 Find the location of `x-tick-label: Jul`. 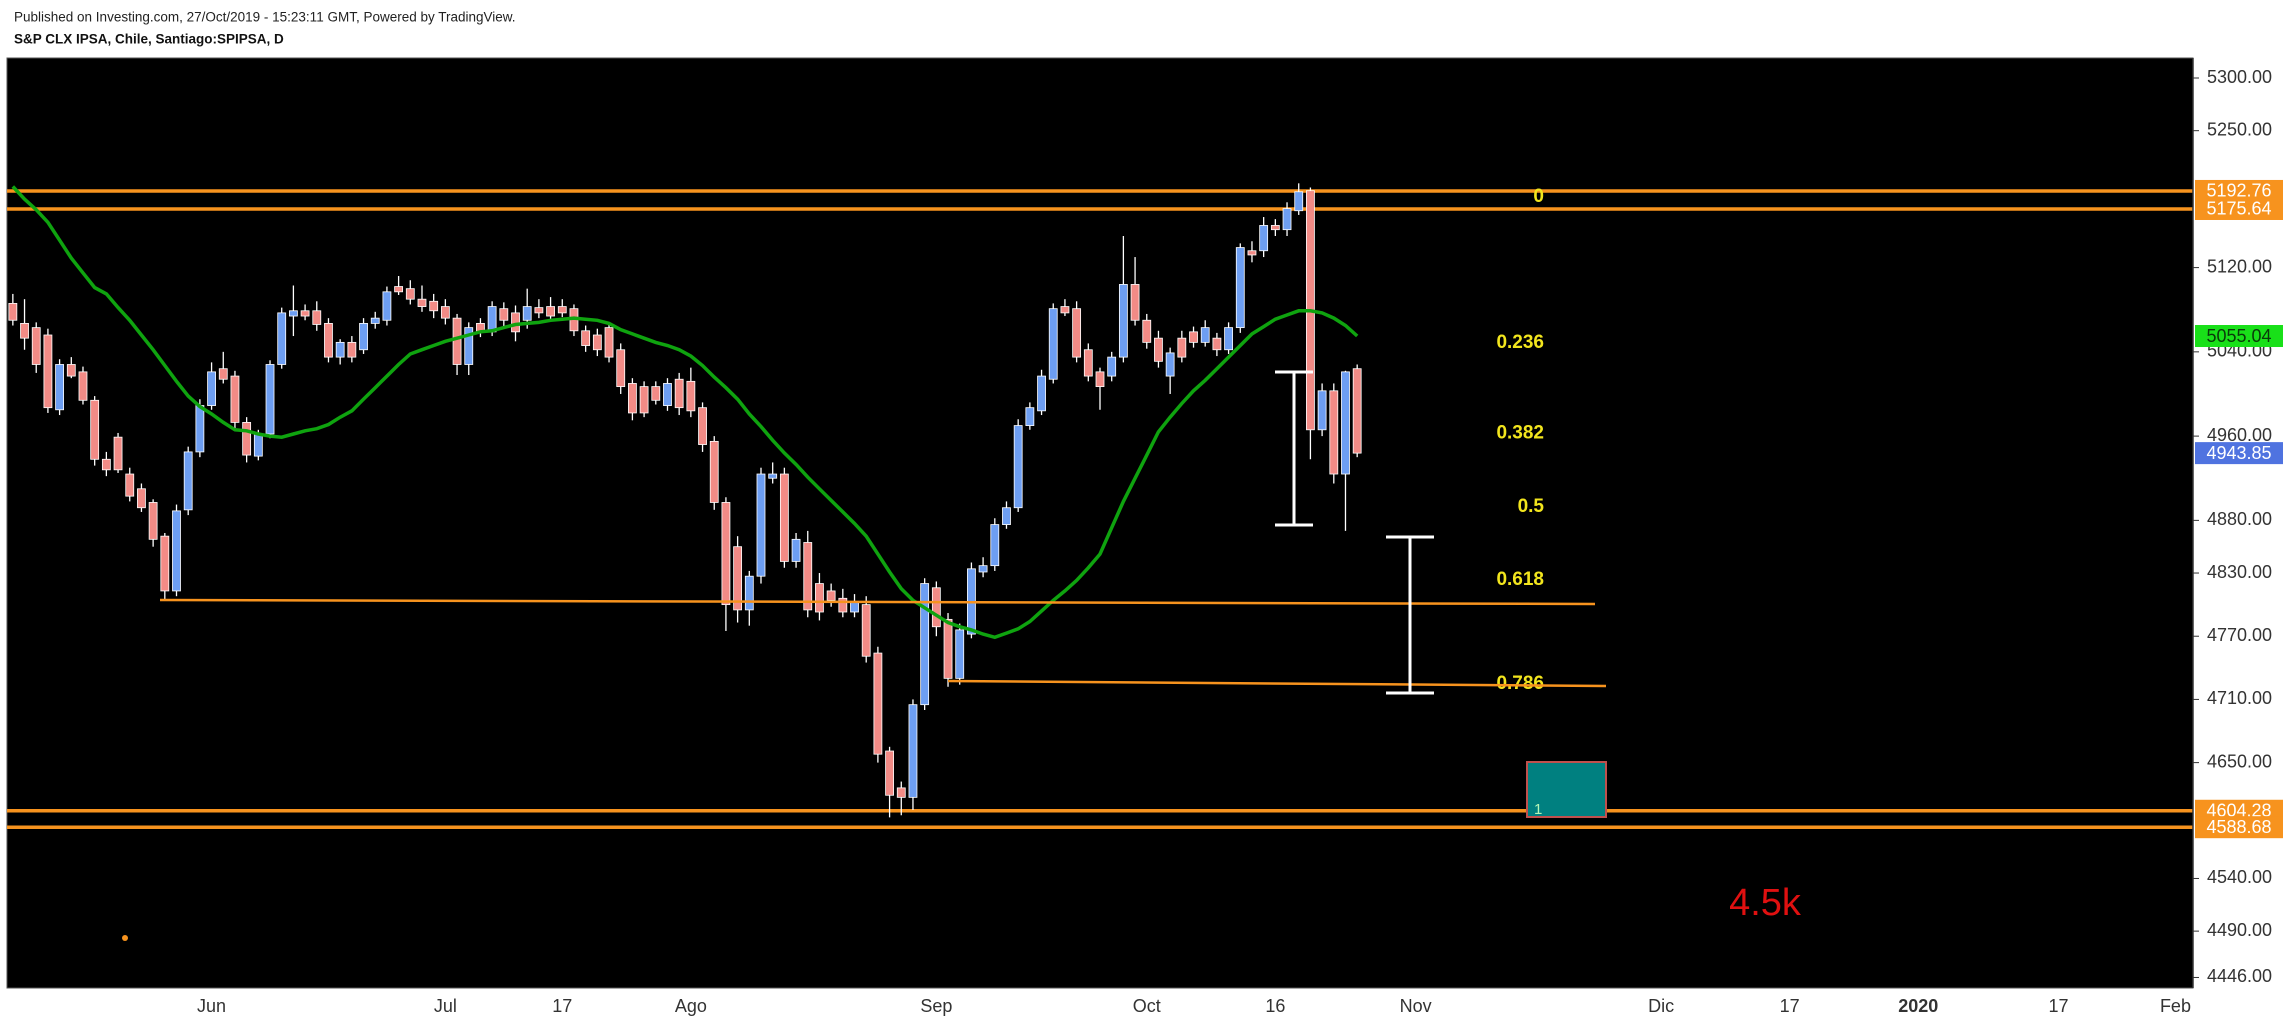

x-tick-label: Jul is located at coordinates (445, 1006).